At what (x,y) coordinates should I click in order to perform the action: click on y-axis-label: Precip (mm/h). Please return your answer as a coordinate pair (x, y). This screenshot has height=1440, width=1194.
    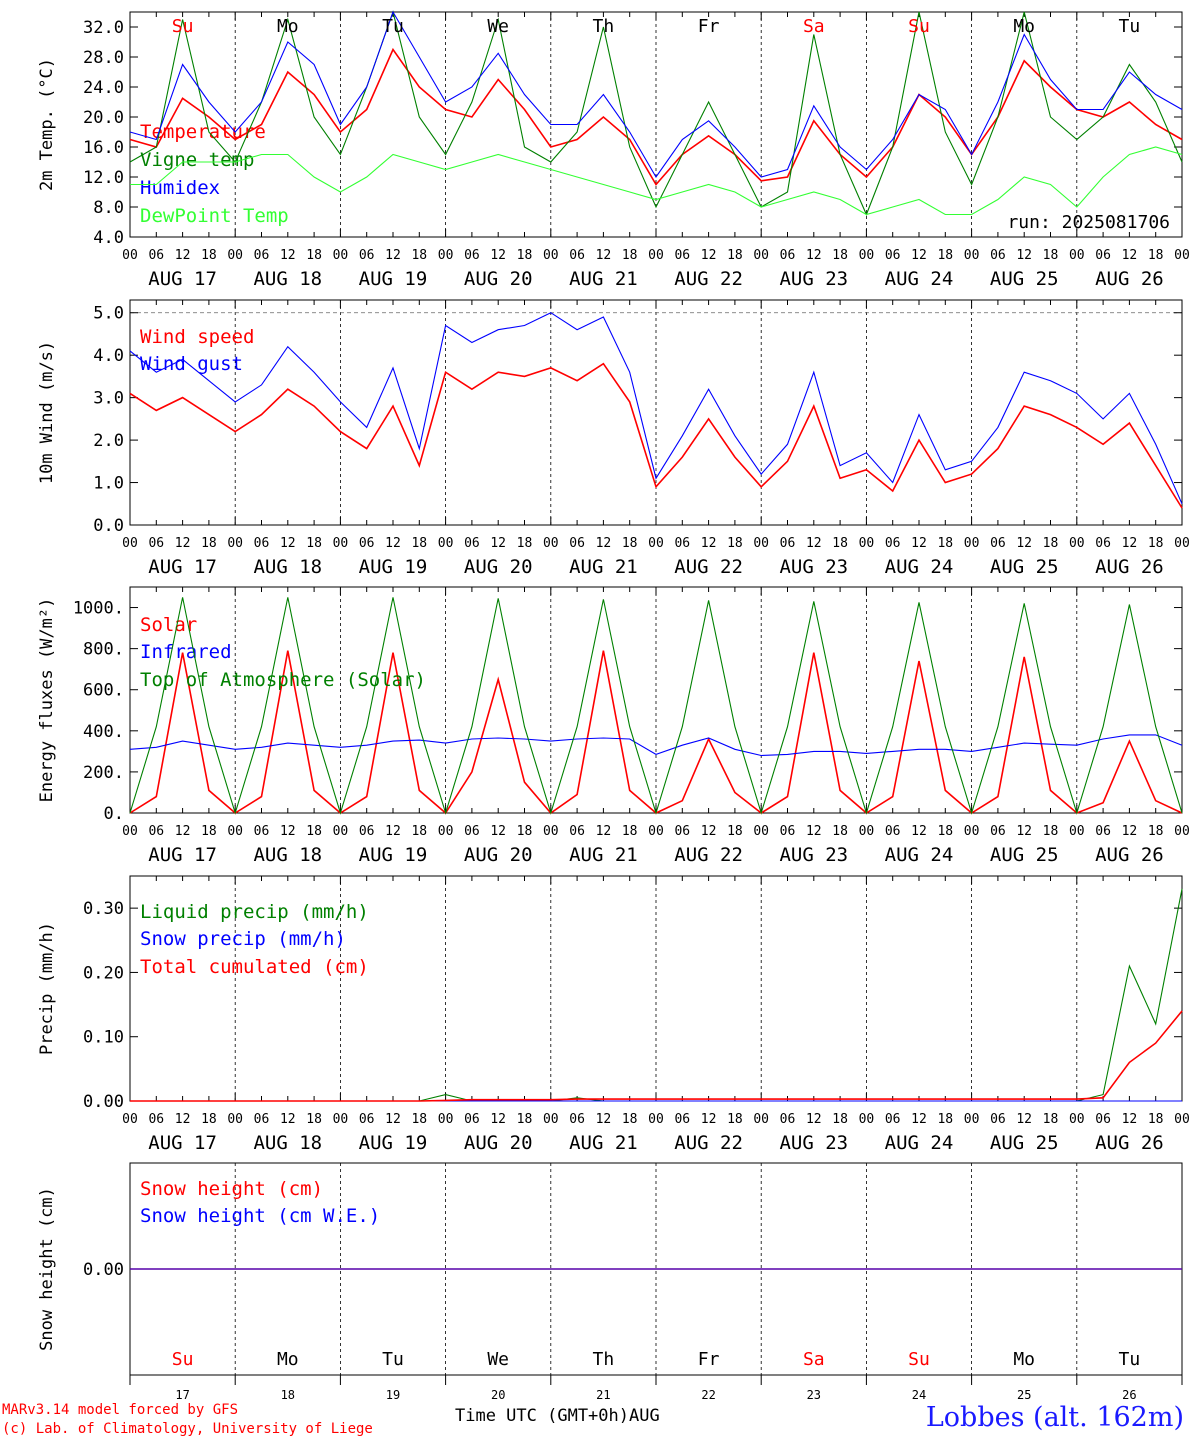
    Looking at the image, I should click on (47, 988).